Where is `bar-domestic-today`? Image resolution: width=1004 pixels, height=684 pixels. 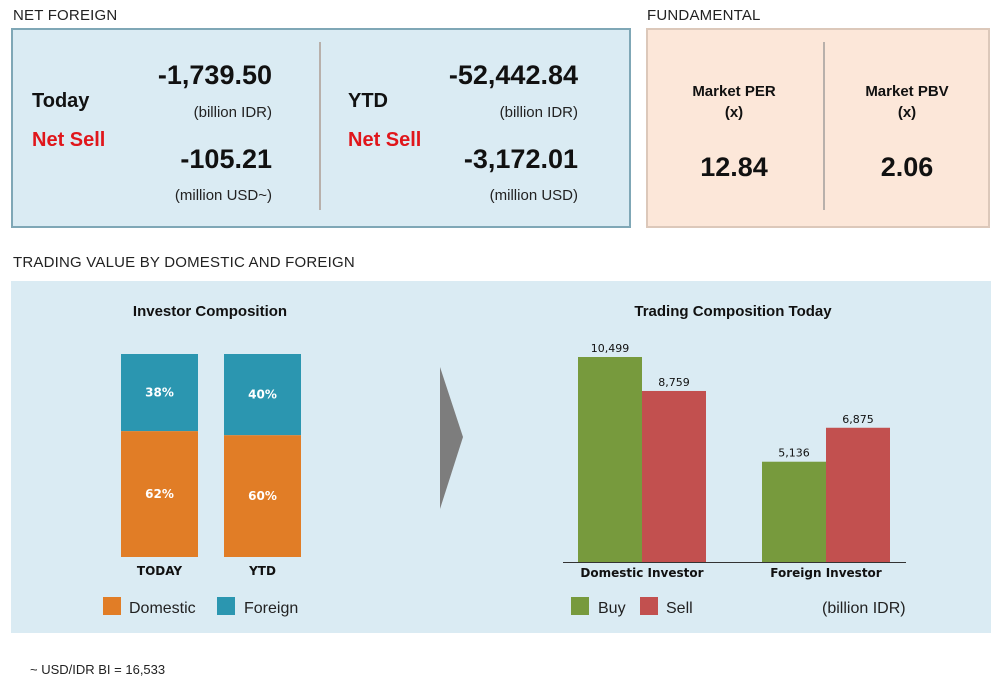 bar-domestic-today is located at coordinates (159, 494).